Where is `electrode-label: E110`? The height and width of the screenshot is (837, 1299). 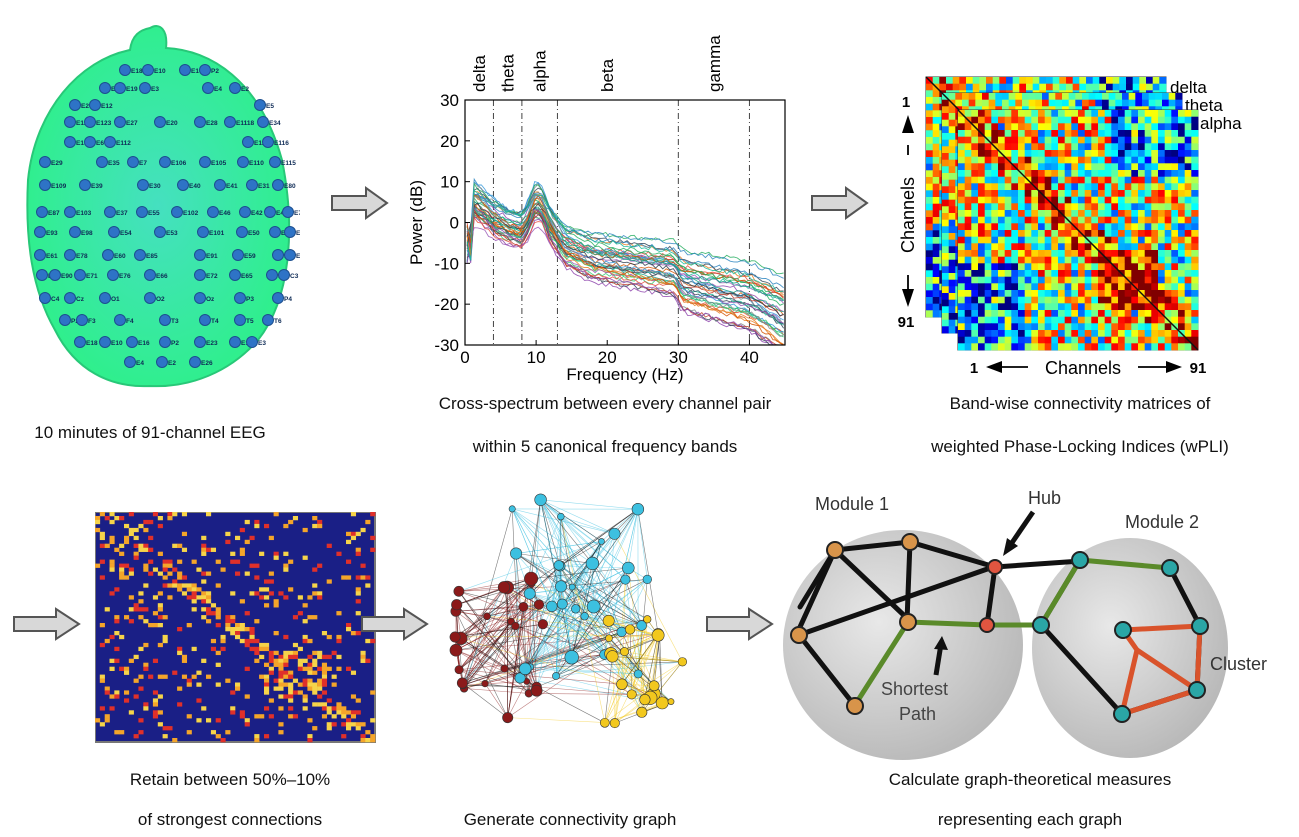 electrode-label: E110 is located at coordinates (256, 163).